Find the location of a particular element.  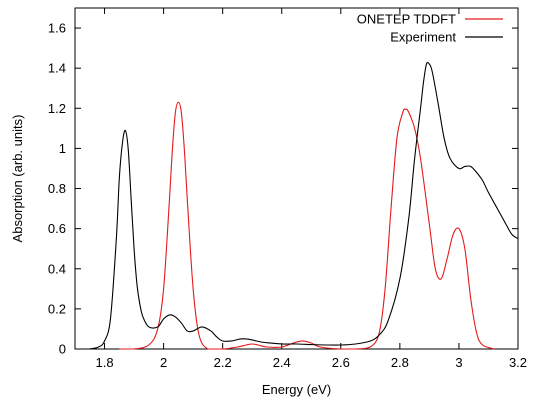

x-tick-label: 2.2 is located at coordinates (223, 362).